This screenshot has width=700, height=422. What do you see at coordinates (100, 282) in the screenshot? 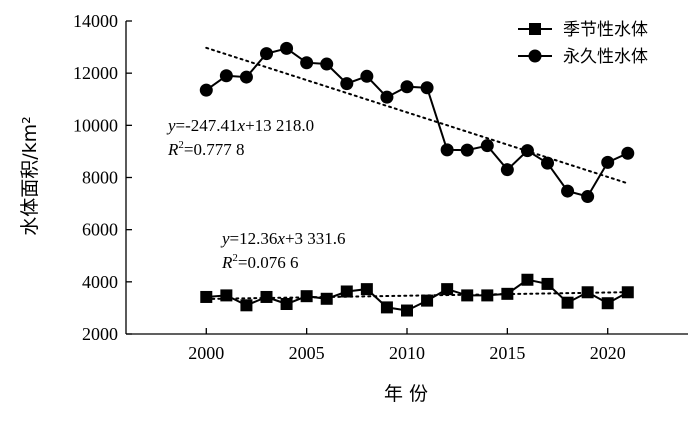
I see `y-tick-label: 4000` at bounding box center [100, 282].